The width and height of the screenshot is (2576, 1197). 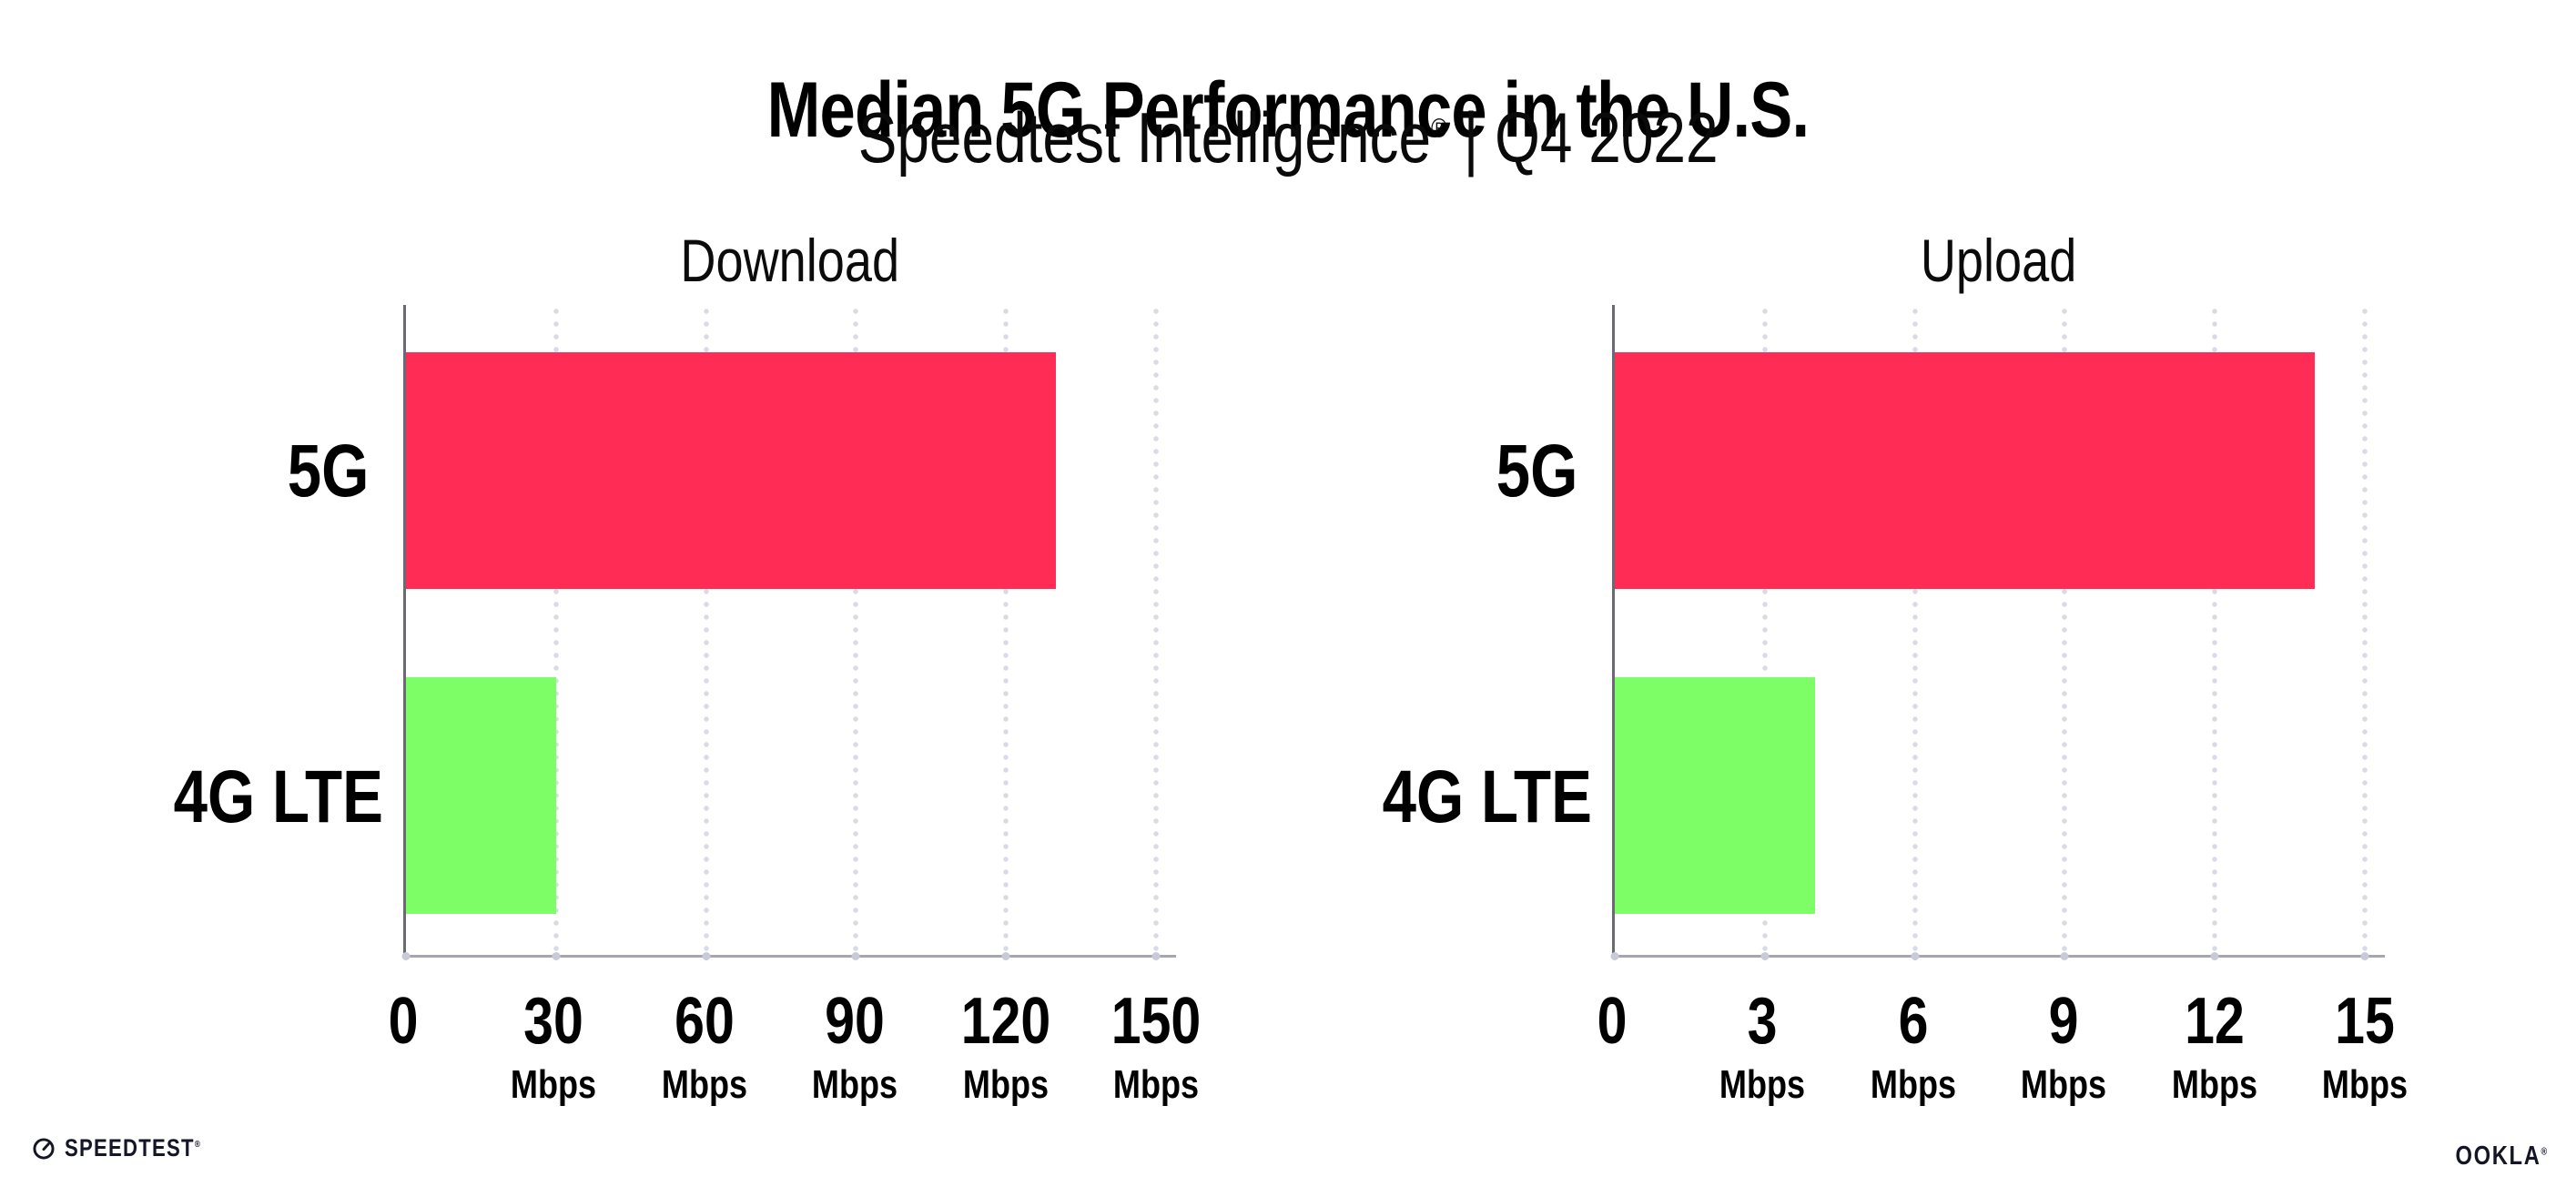 I want to click on x-tick-label-150: 150 Mbps, so click(x=1156, y=1047).